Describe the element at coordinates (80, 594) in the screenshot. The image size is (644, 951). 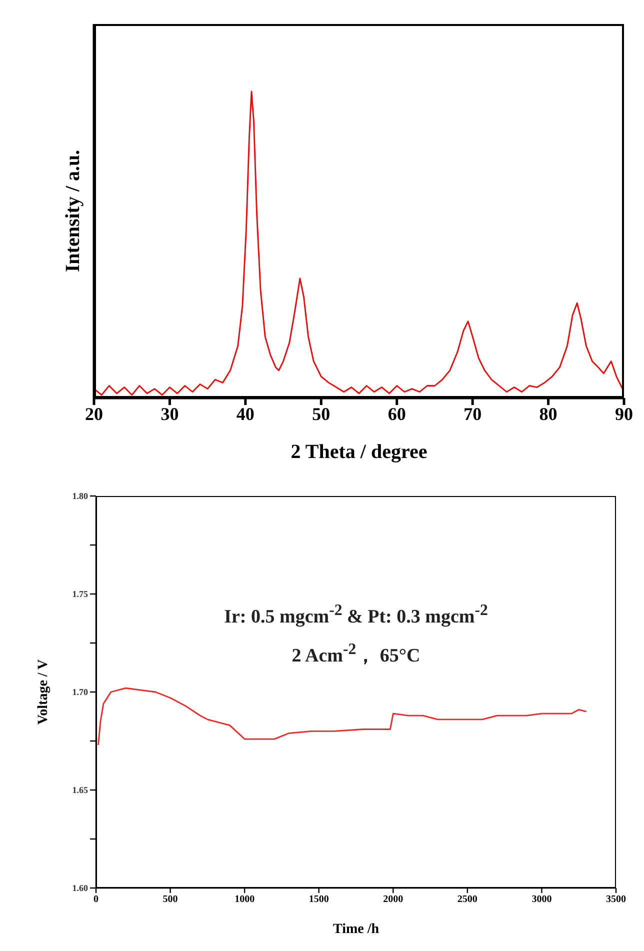
I see `y-tick-label: 1.75` at that location.